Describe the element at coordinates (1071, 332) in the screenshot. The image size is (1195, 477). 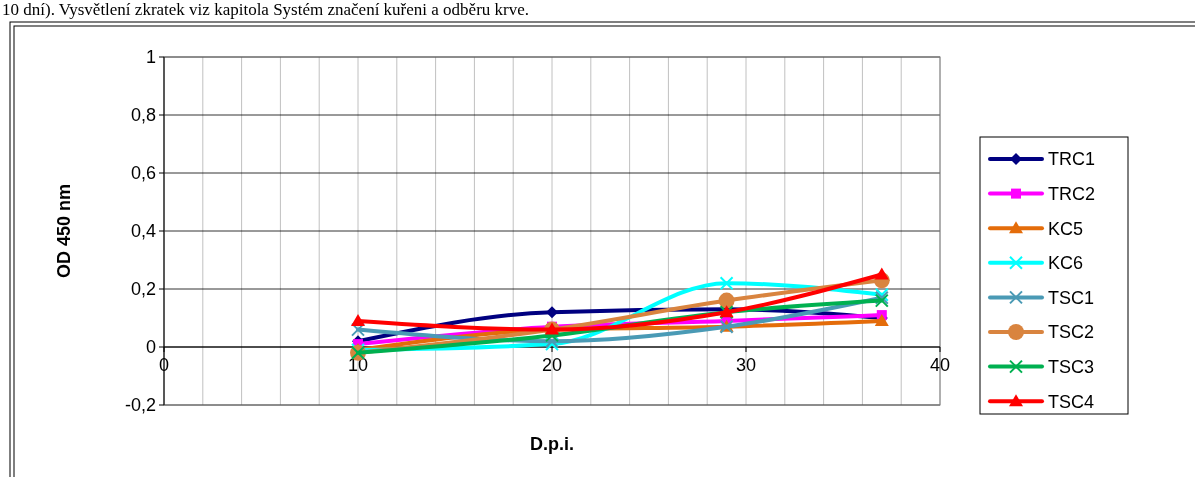
I see `legend-label: TSC2` at that location.